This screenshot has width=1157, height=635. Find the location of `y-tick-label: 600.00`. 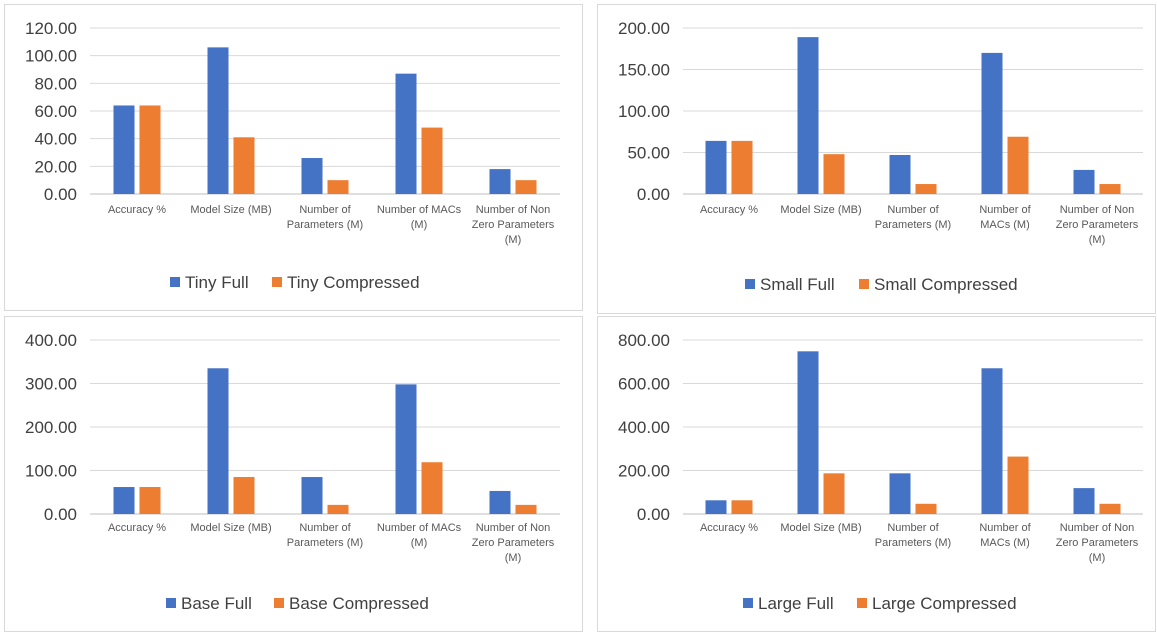

y-tick-label: 600.00 is located at coordinates (644, 384).